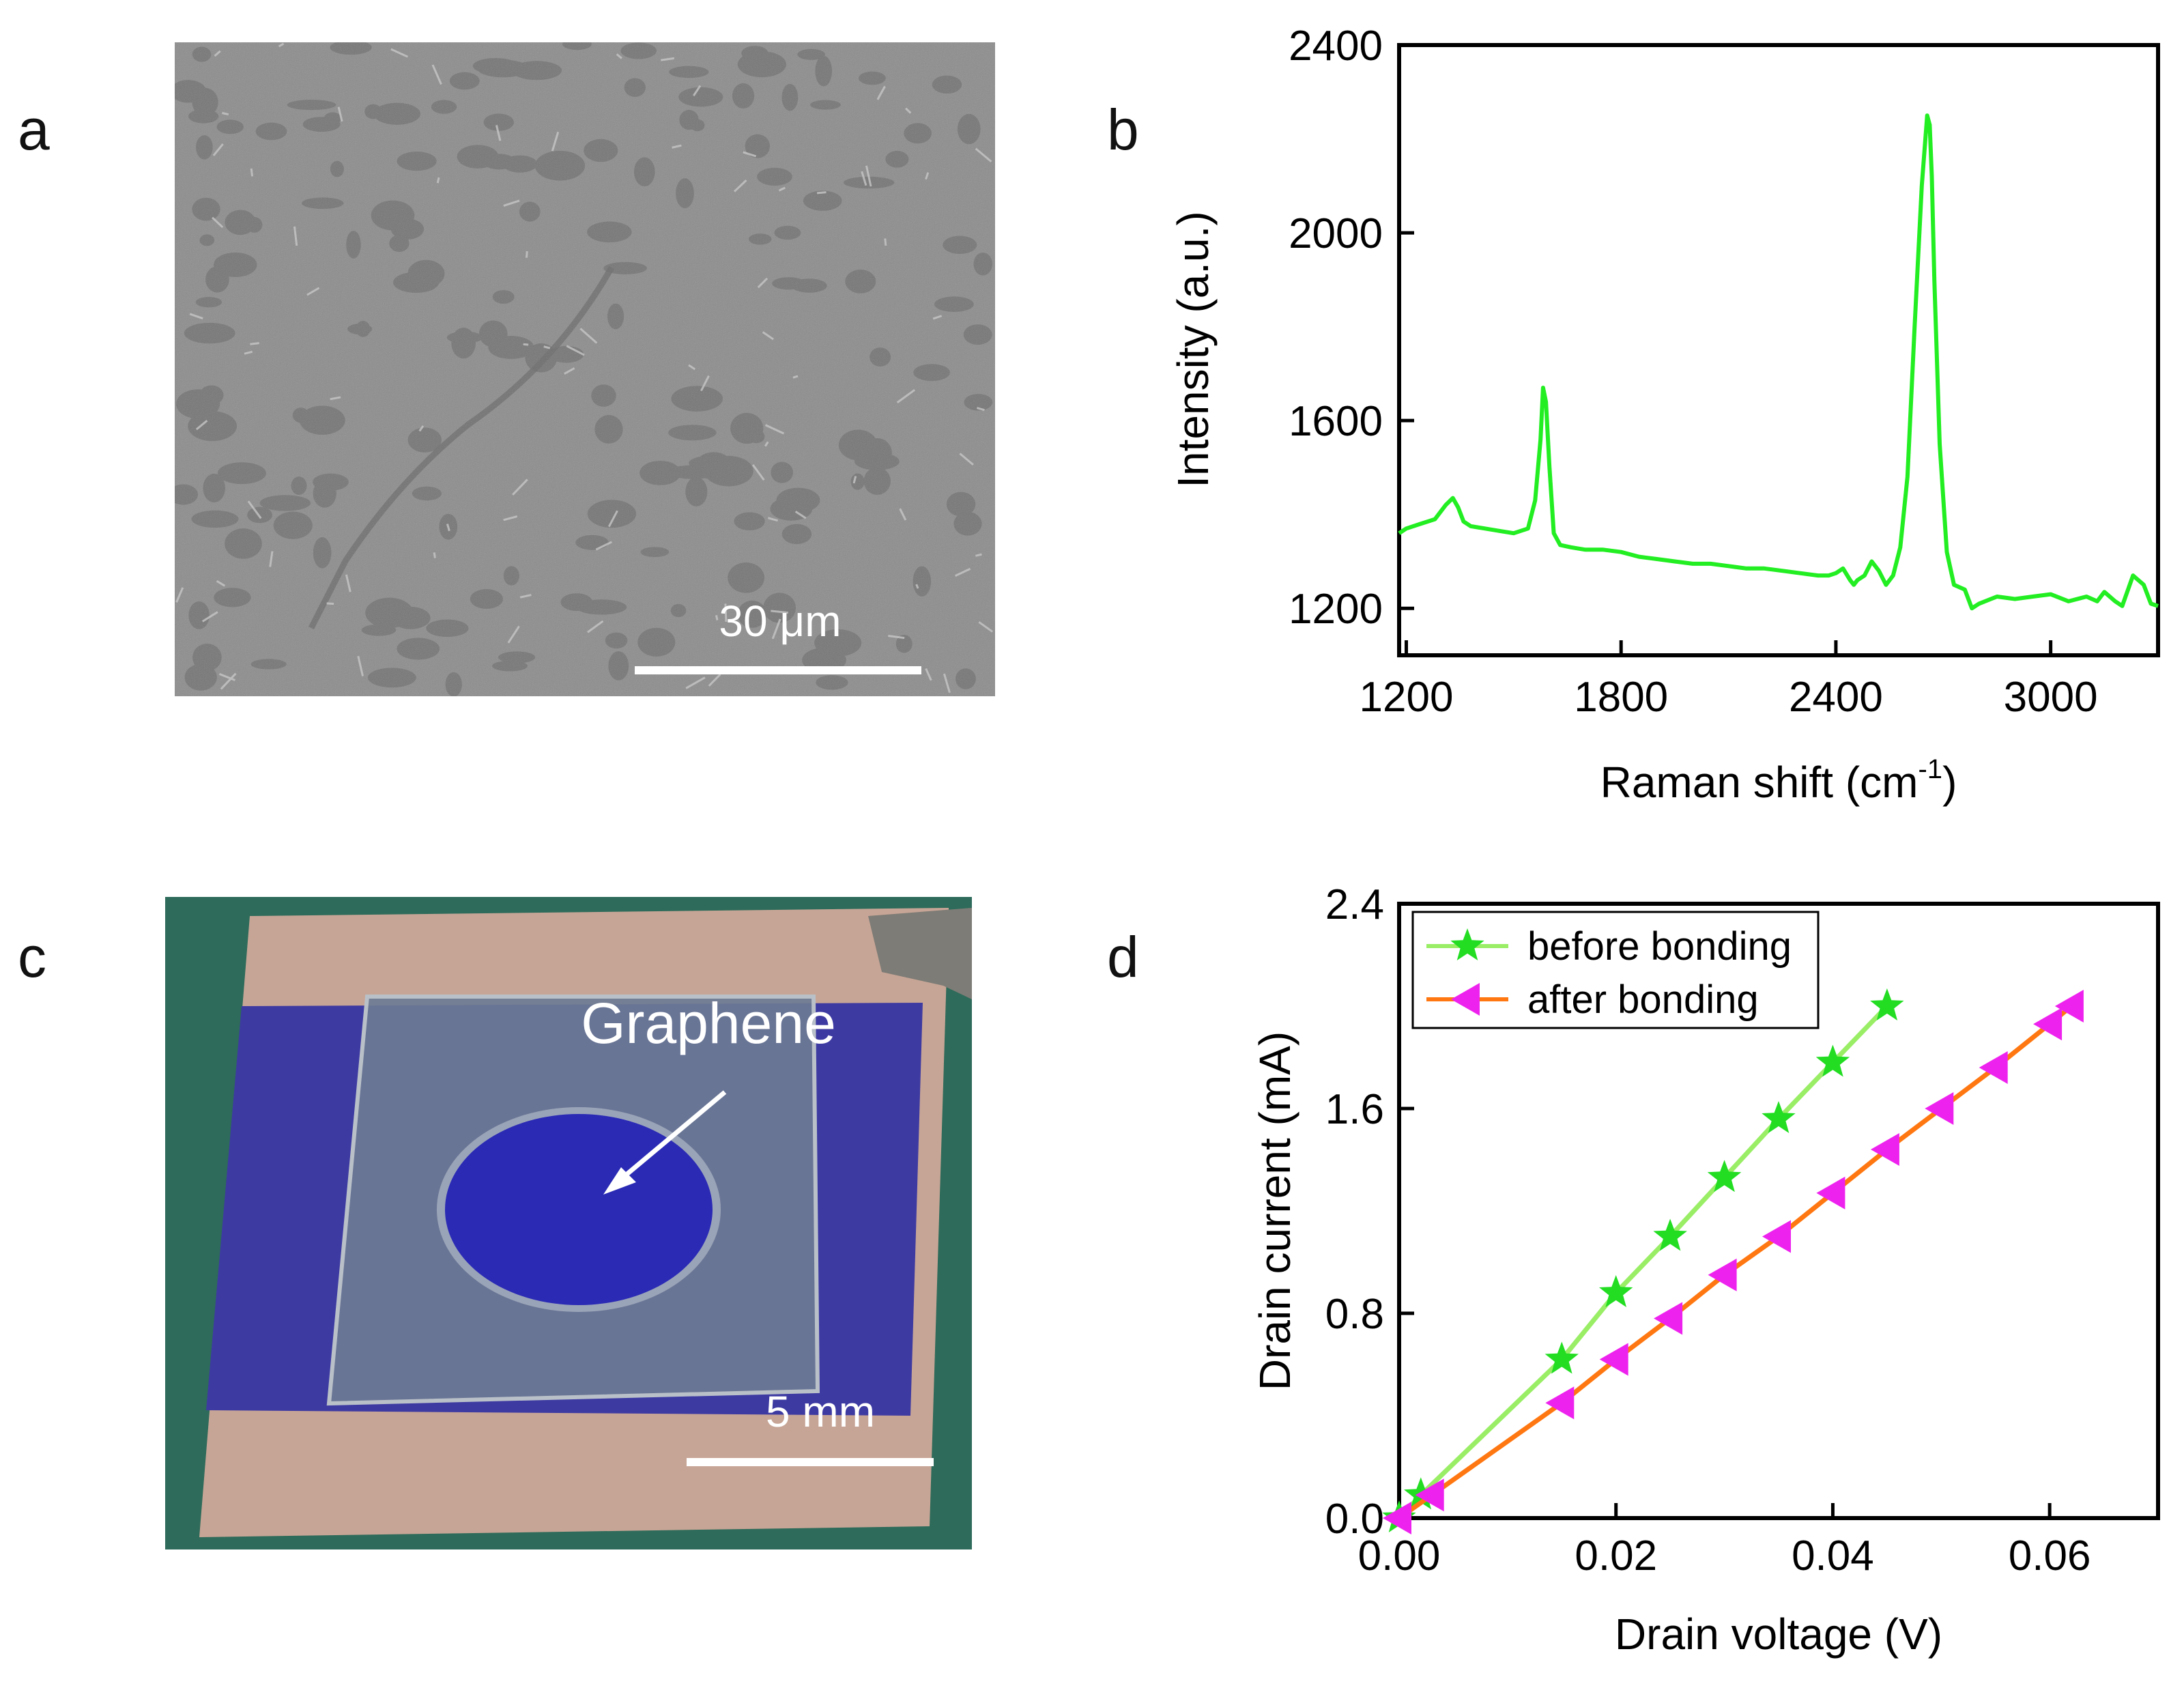  Describe the element at coordinates (1193, 349) in the screenshot. I see `raman-y-label: Intensity (a.u.)` at that location.